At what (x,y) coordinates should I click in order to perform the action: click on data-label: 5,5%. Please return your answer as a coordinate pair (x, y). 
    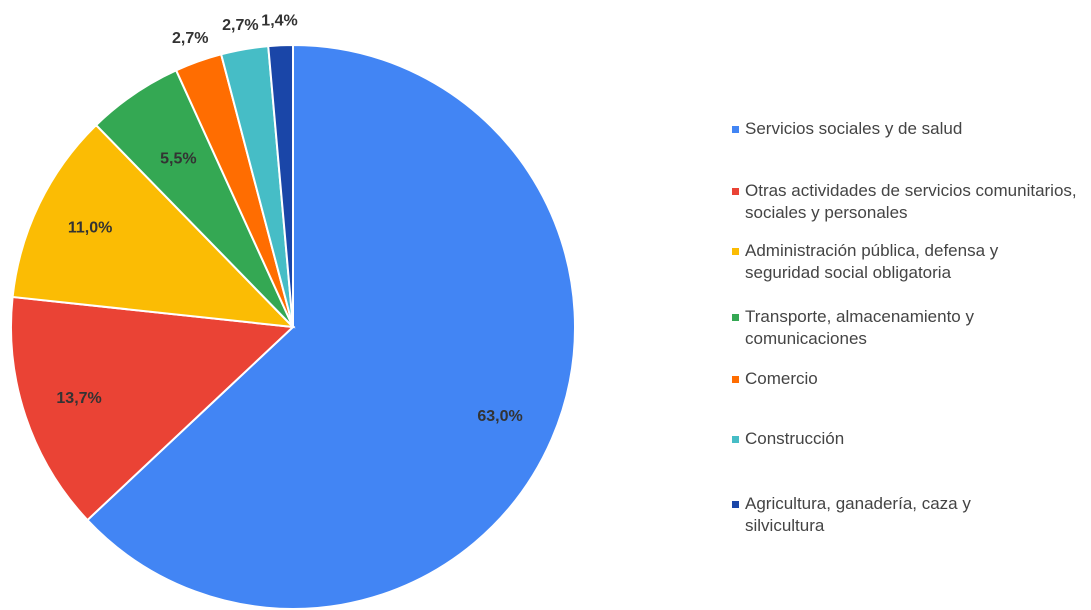
    Looking at the image, I should click on (178, 159).